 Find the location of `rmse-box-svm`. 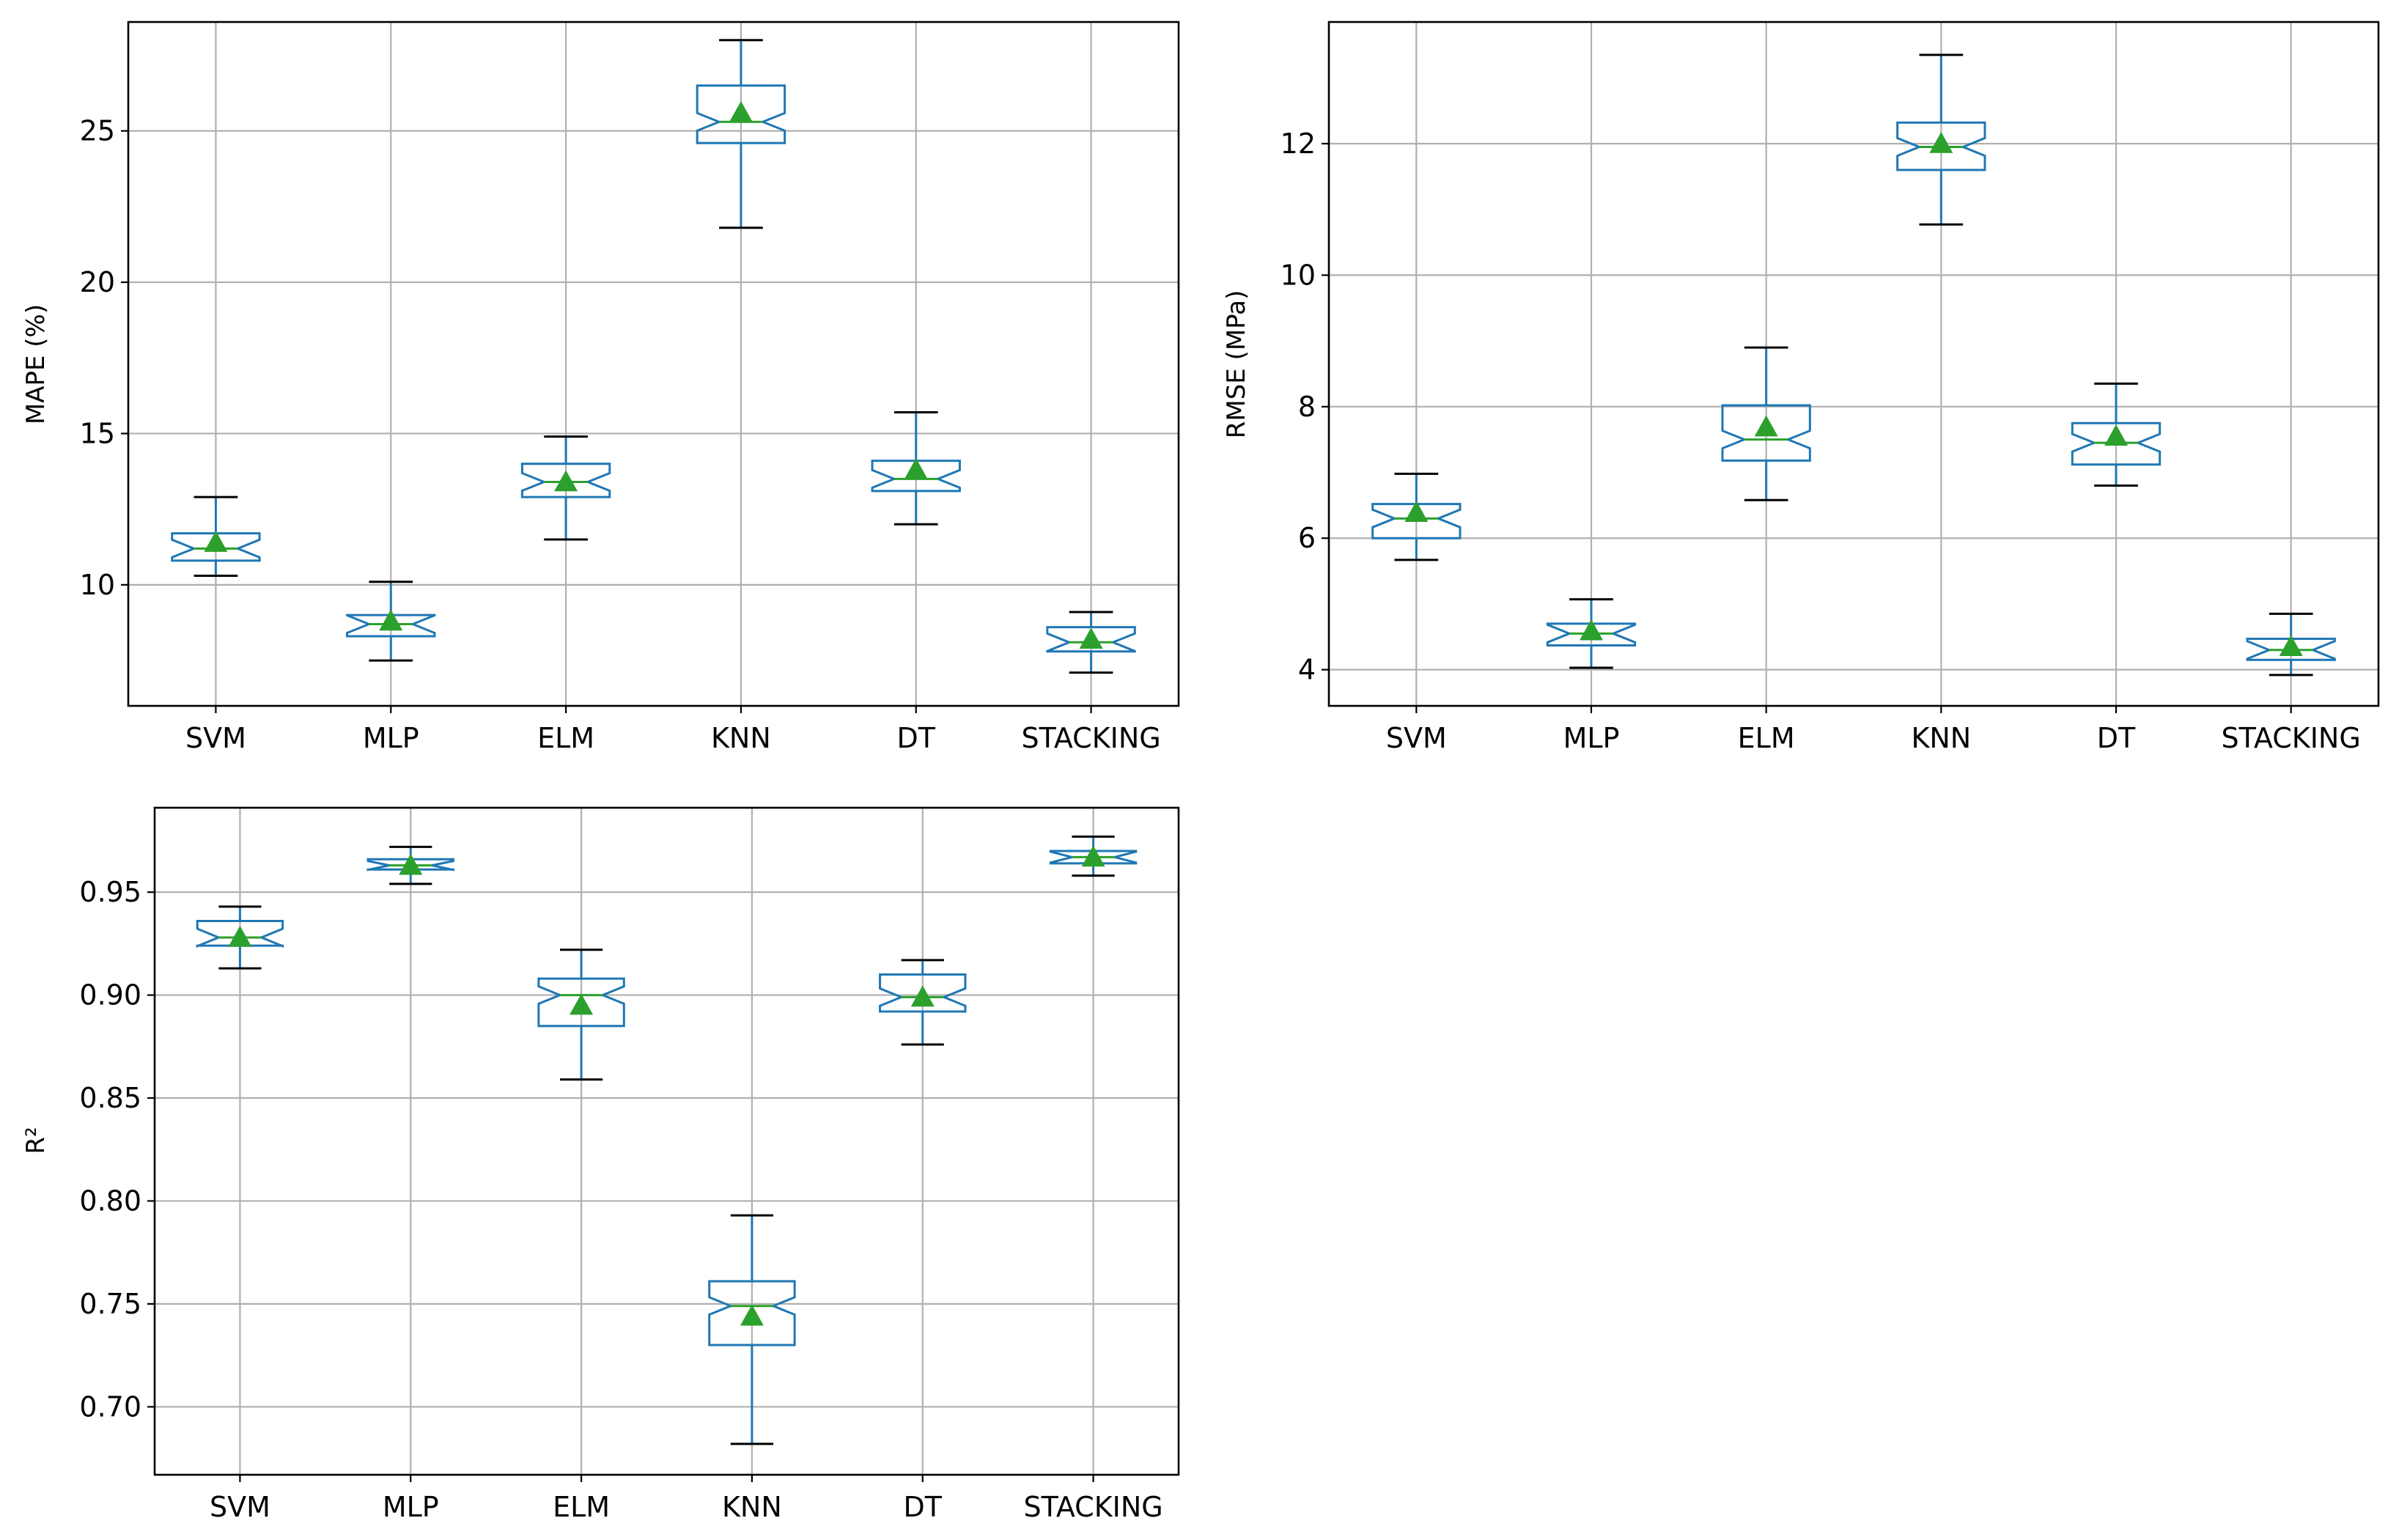

rmse-box-svm is located at coordinates (1416, 516).